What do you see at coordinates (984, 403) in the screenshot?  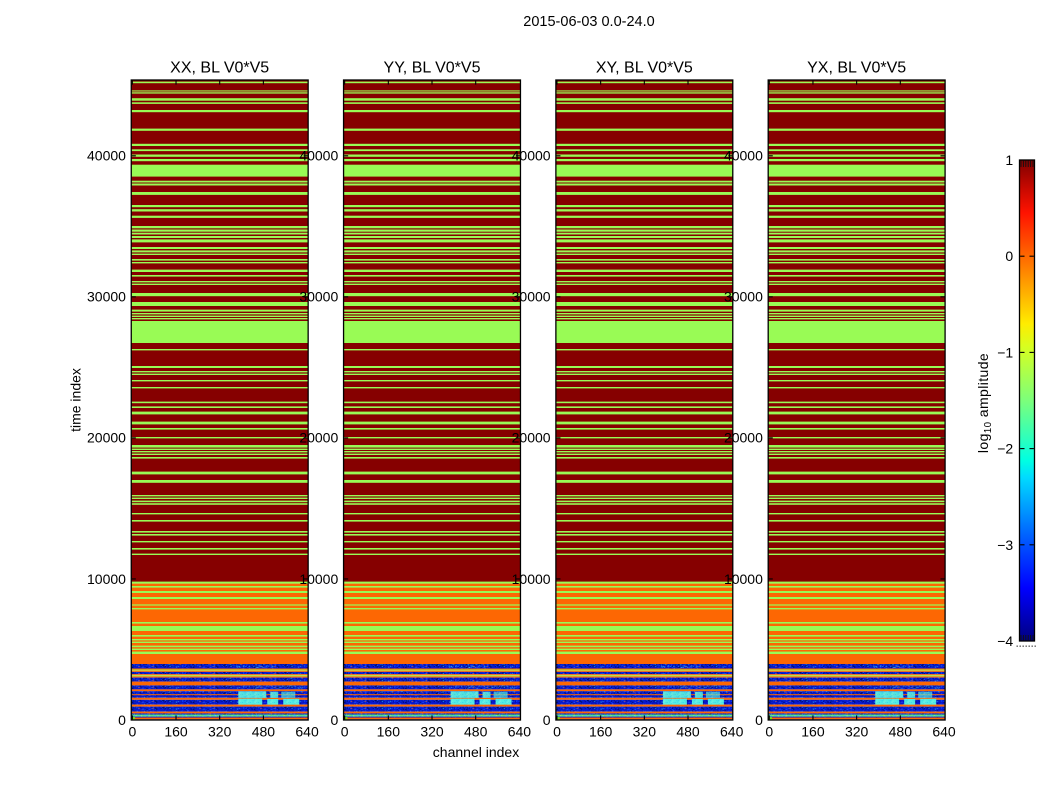 I see `svg-text: log10 amplitude` at bounding box center [984, 403].